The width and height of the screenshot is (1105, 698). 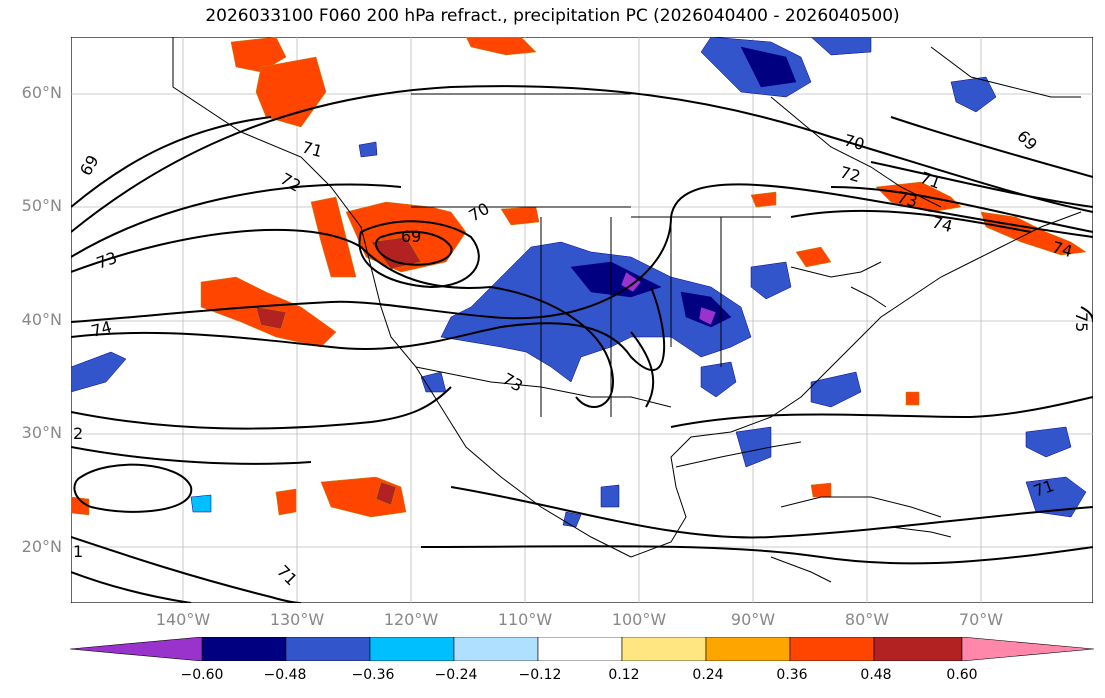 I want to click on contour-label: 73, so click(x=907, y=200).